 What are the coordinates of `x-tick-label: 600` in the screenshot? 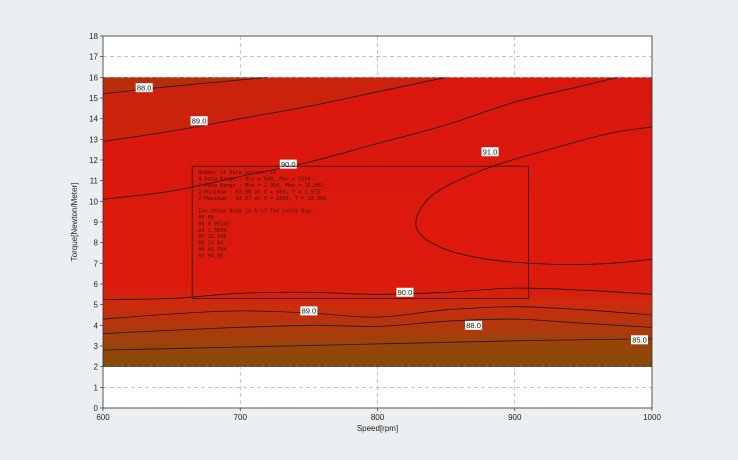 It's located at (103, 417).